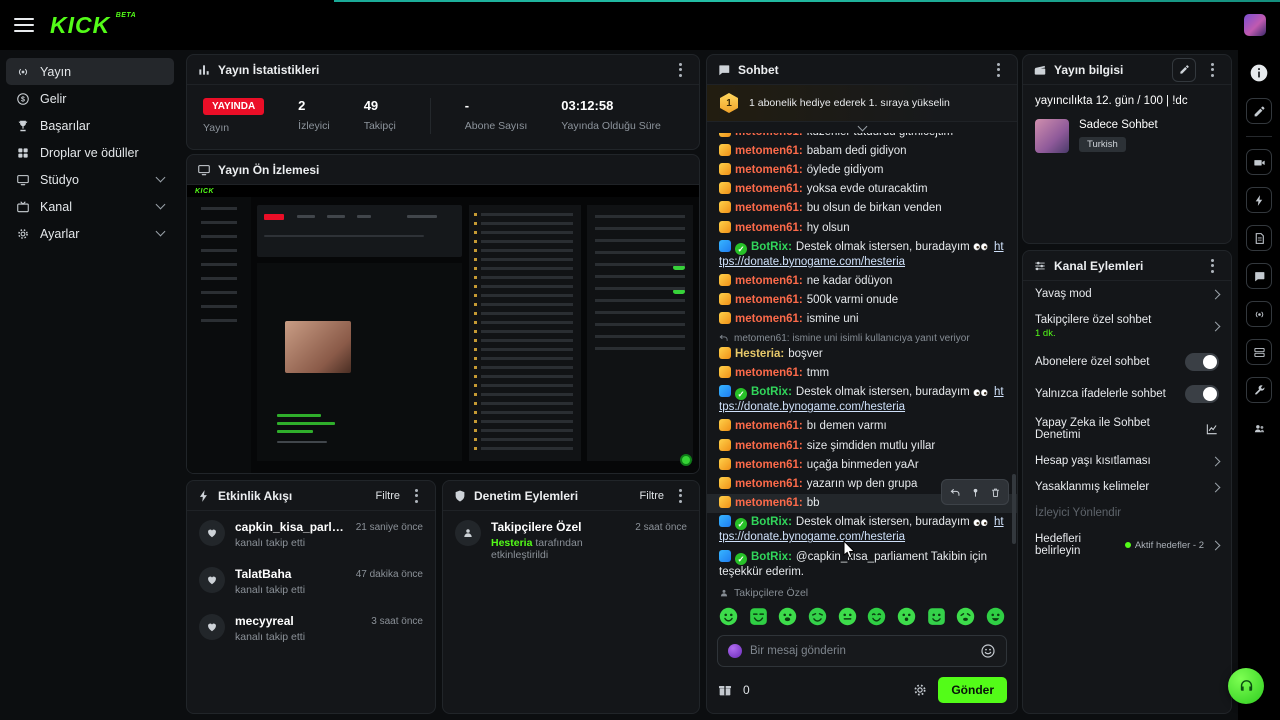  I want to click on pin-message-button, so click(975, 492).